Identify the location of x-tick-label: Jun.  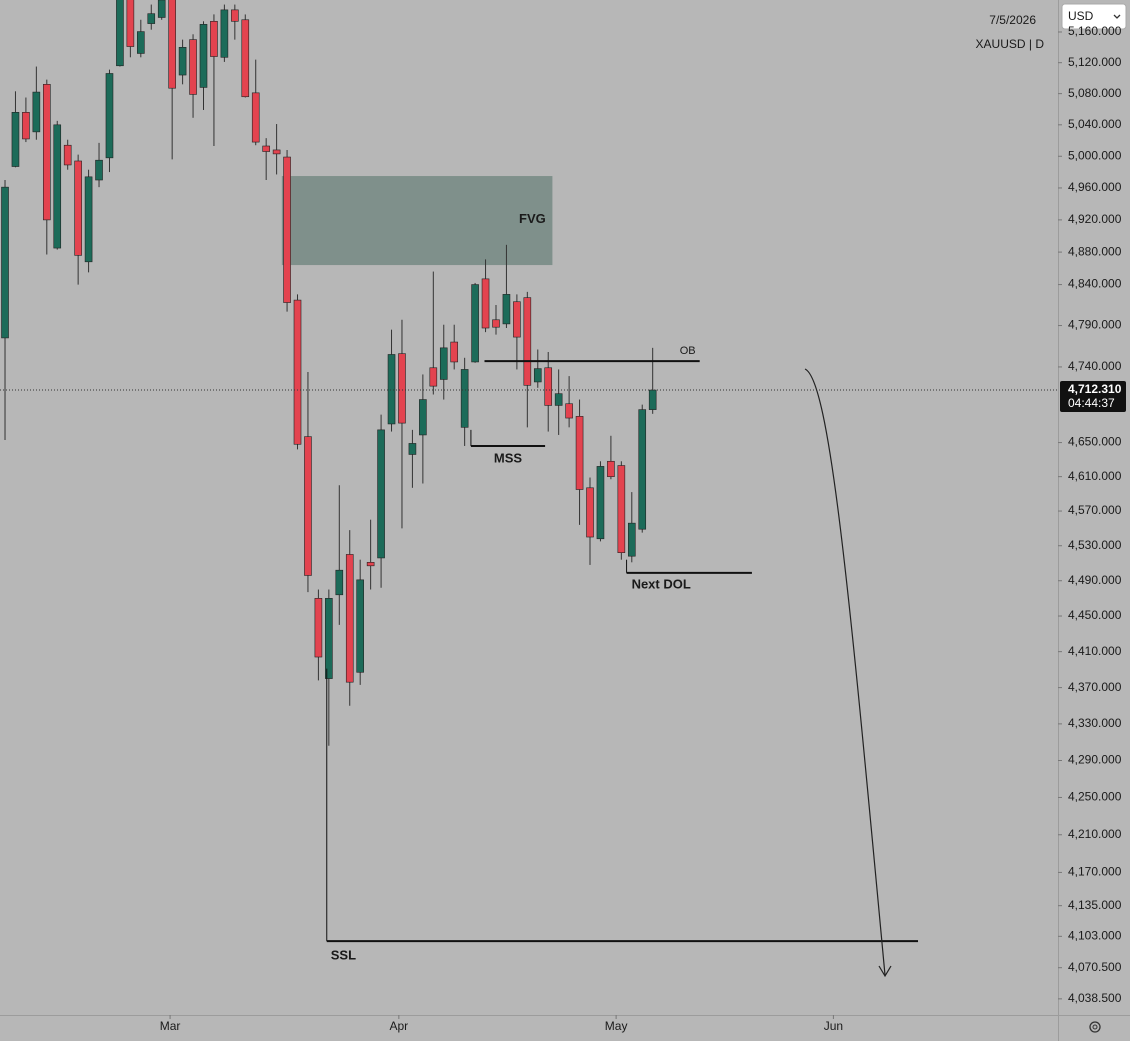
(833, 1026).